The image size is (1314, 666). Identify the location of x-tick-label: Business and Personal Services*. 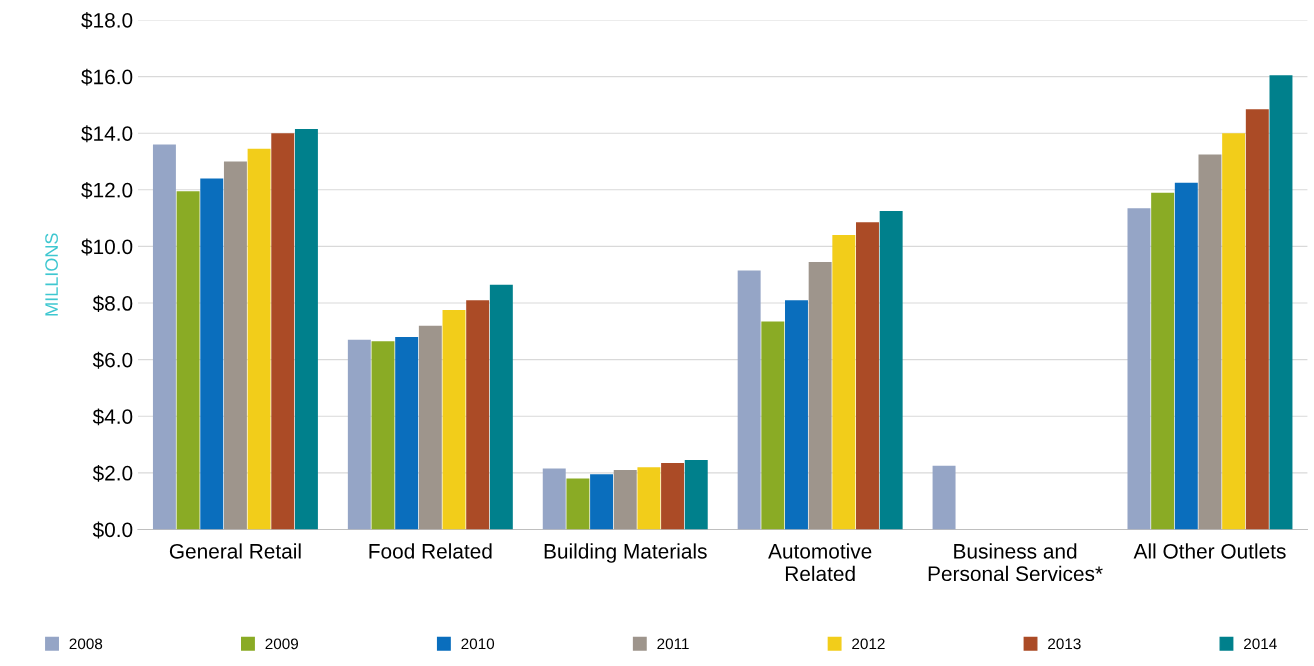
(1015, 562).